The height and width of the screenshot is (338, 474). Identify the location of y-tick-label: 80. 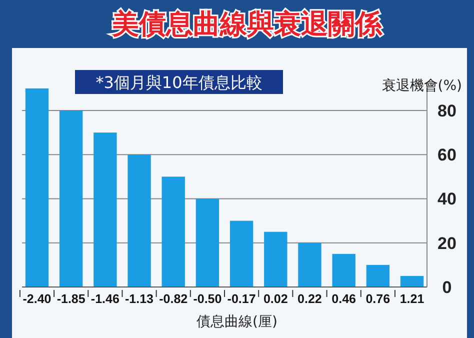
(447, 110).